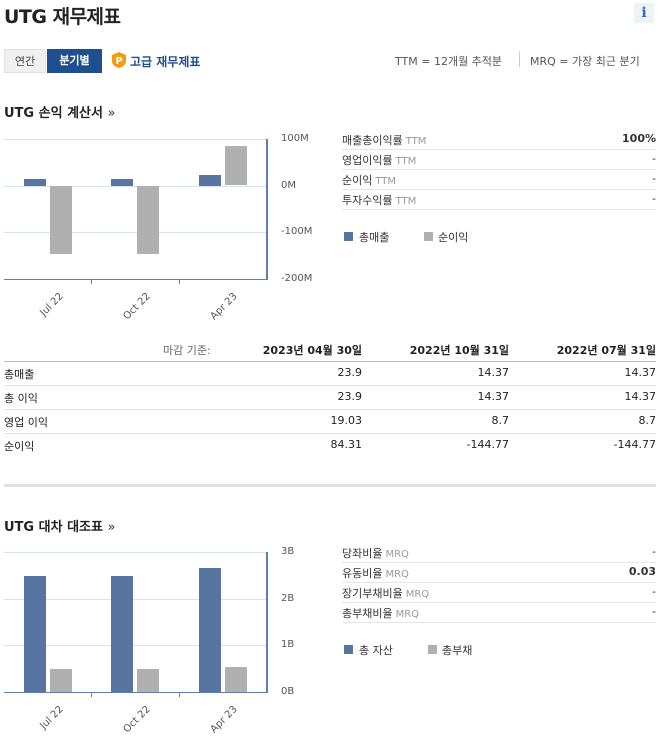 The width and height of the screenshot is (671, 740). Describe the element at coordinates (432, 649) in the screenshot. I see `legend-swatch-total-liabilities` at that location.